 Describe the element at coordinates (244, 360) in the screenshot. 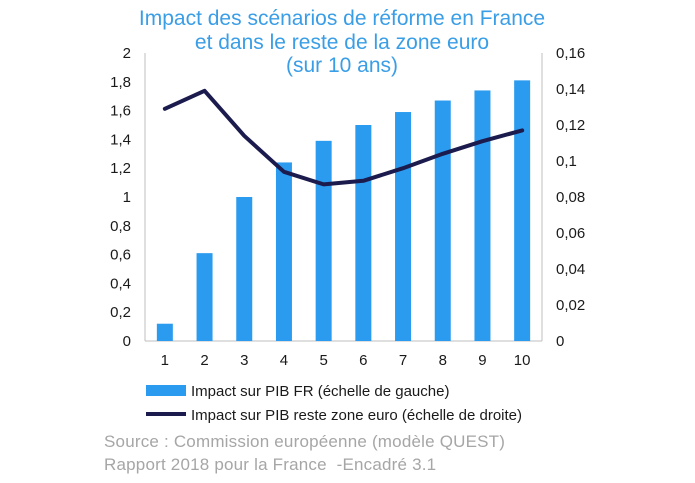

I see `x-tick-label: 3` at that location.